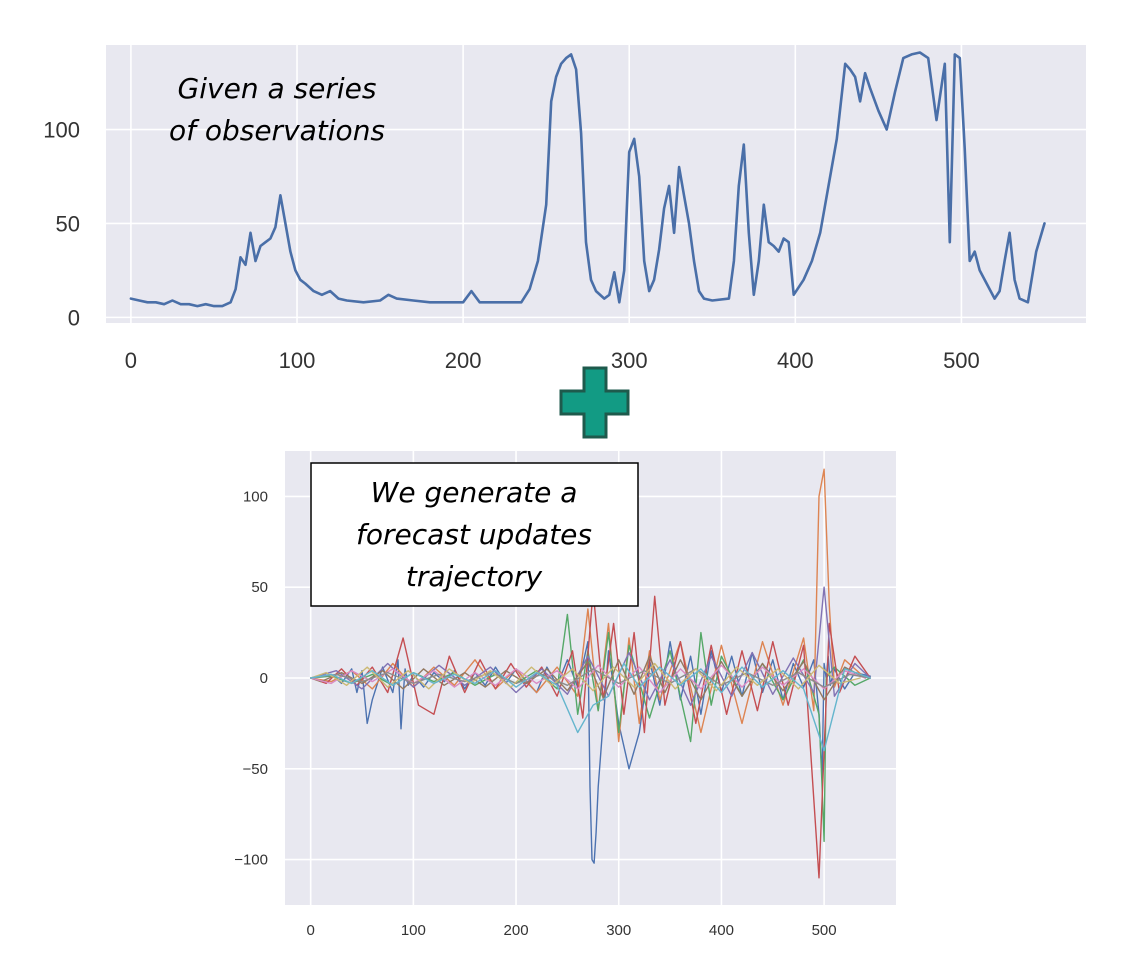  What do you see at coordinates (463, 360) in the screenshot?
I see `observations-x-tick-label: 200` at bounding box center [463, 360].